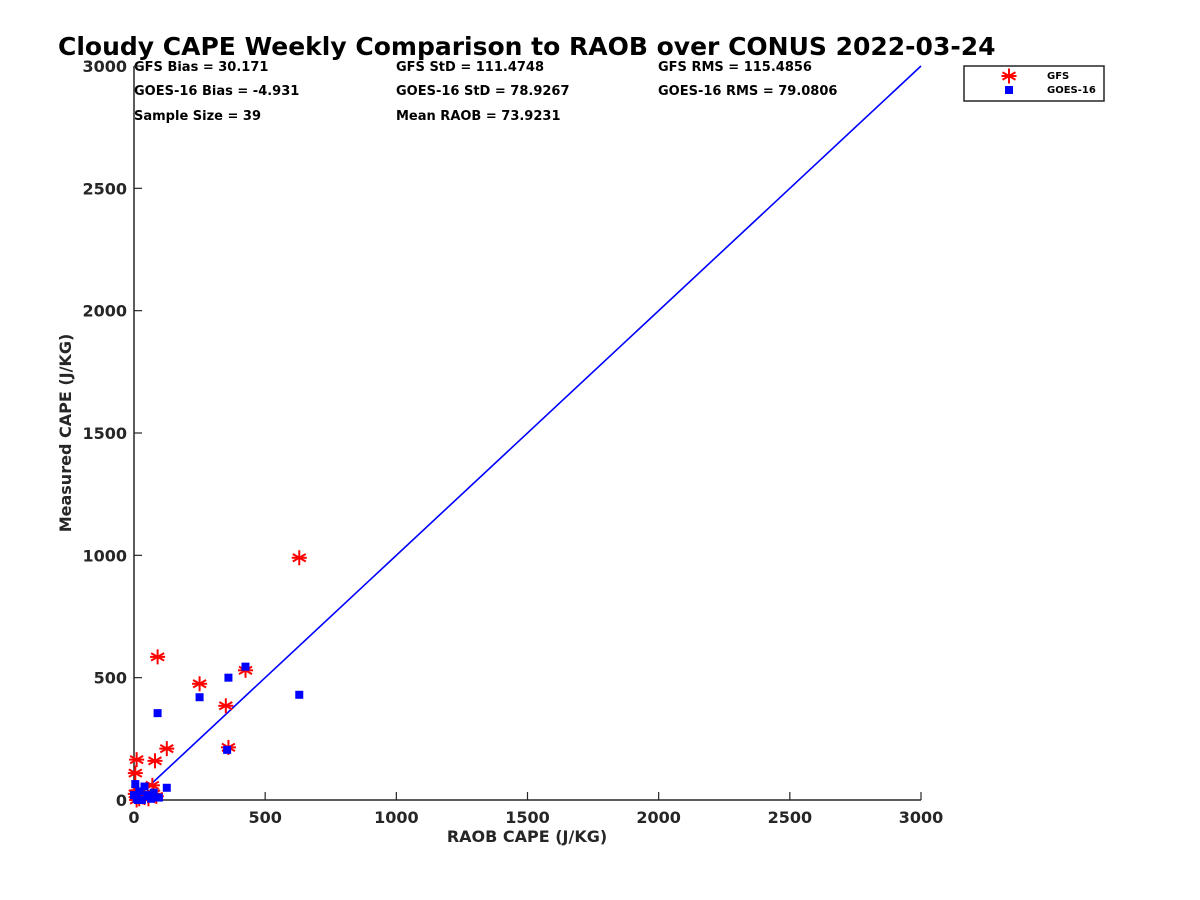 The image size is (1200, 900). I want to click on x-tick-label: 1500, so click(527, 817).